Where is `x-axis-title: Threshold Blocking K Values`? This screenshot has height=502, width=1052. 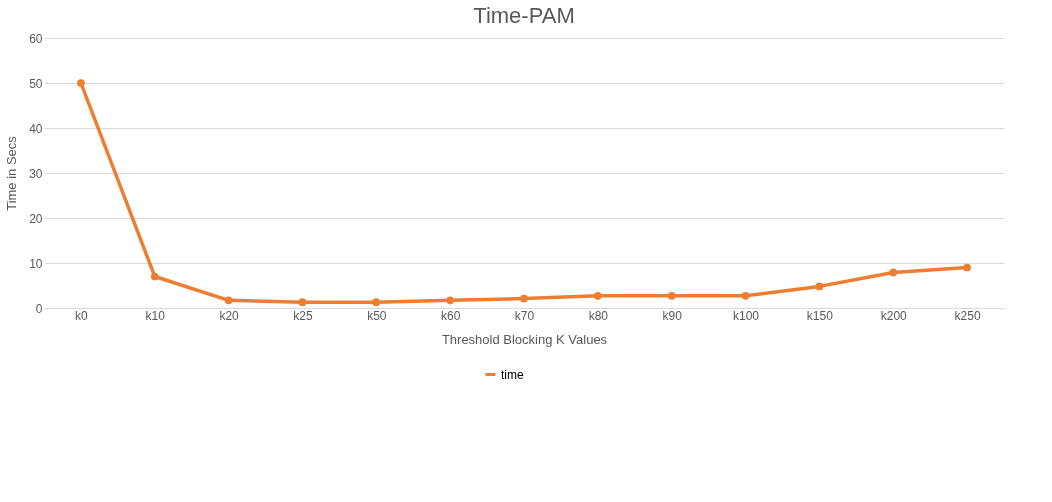
x-axis-title: Threshold Blocking K Values is located at coordinates (524, 339).